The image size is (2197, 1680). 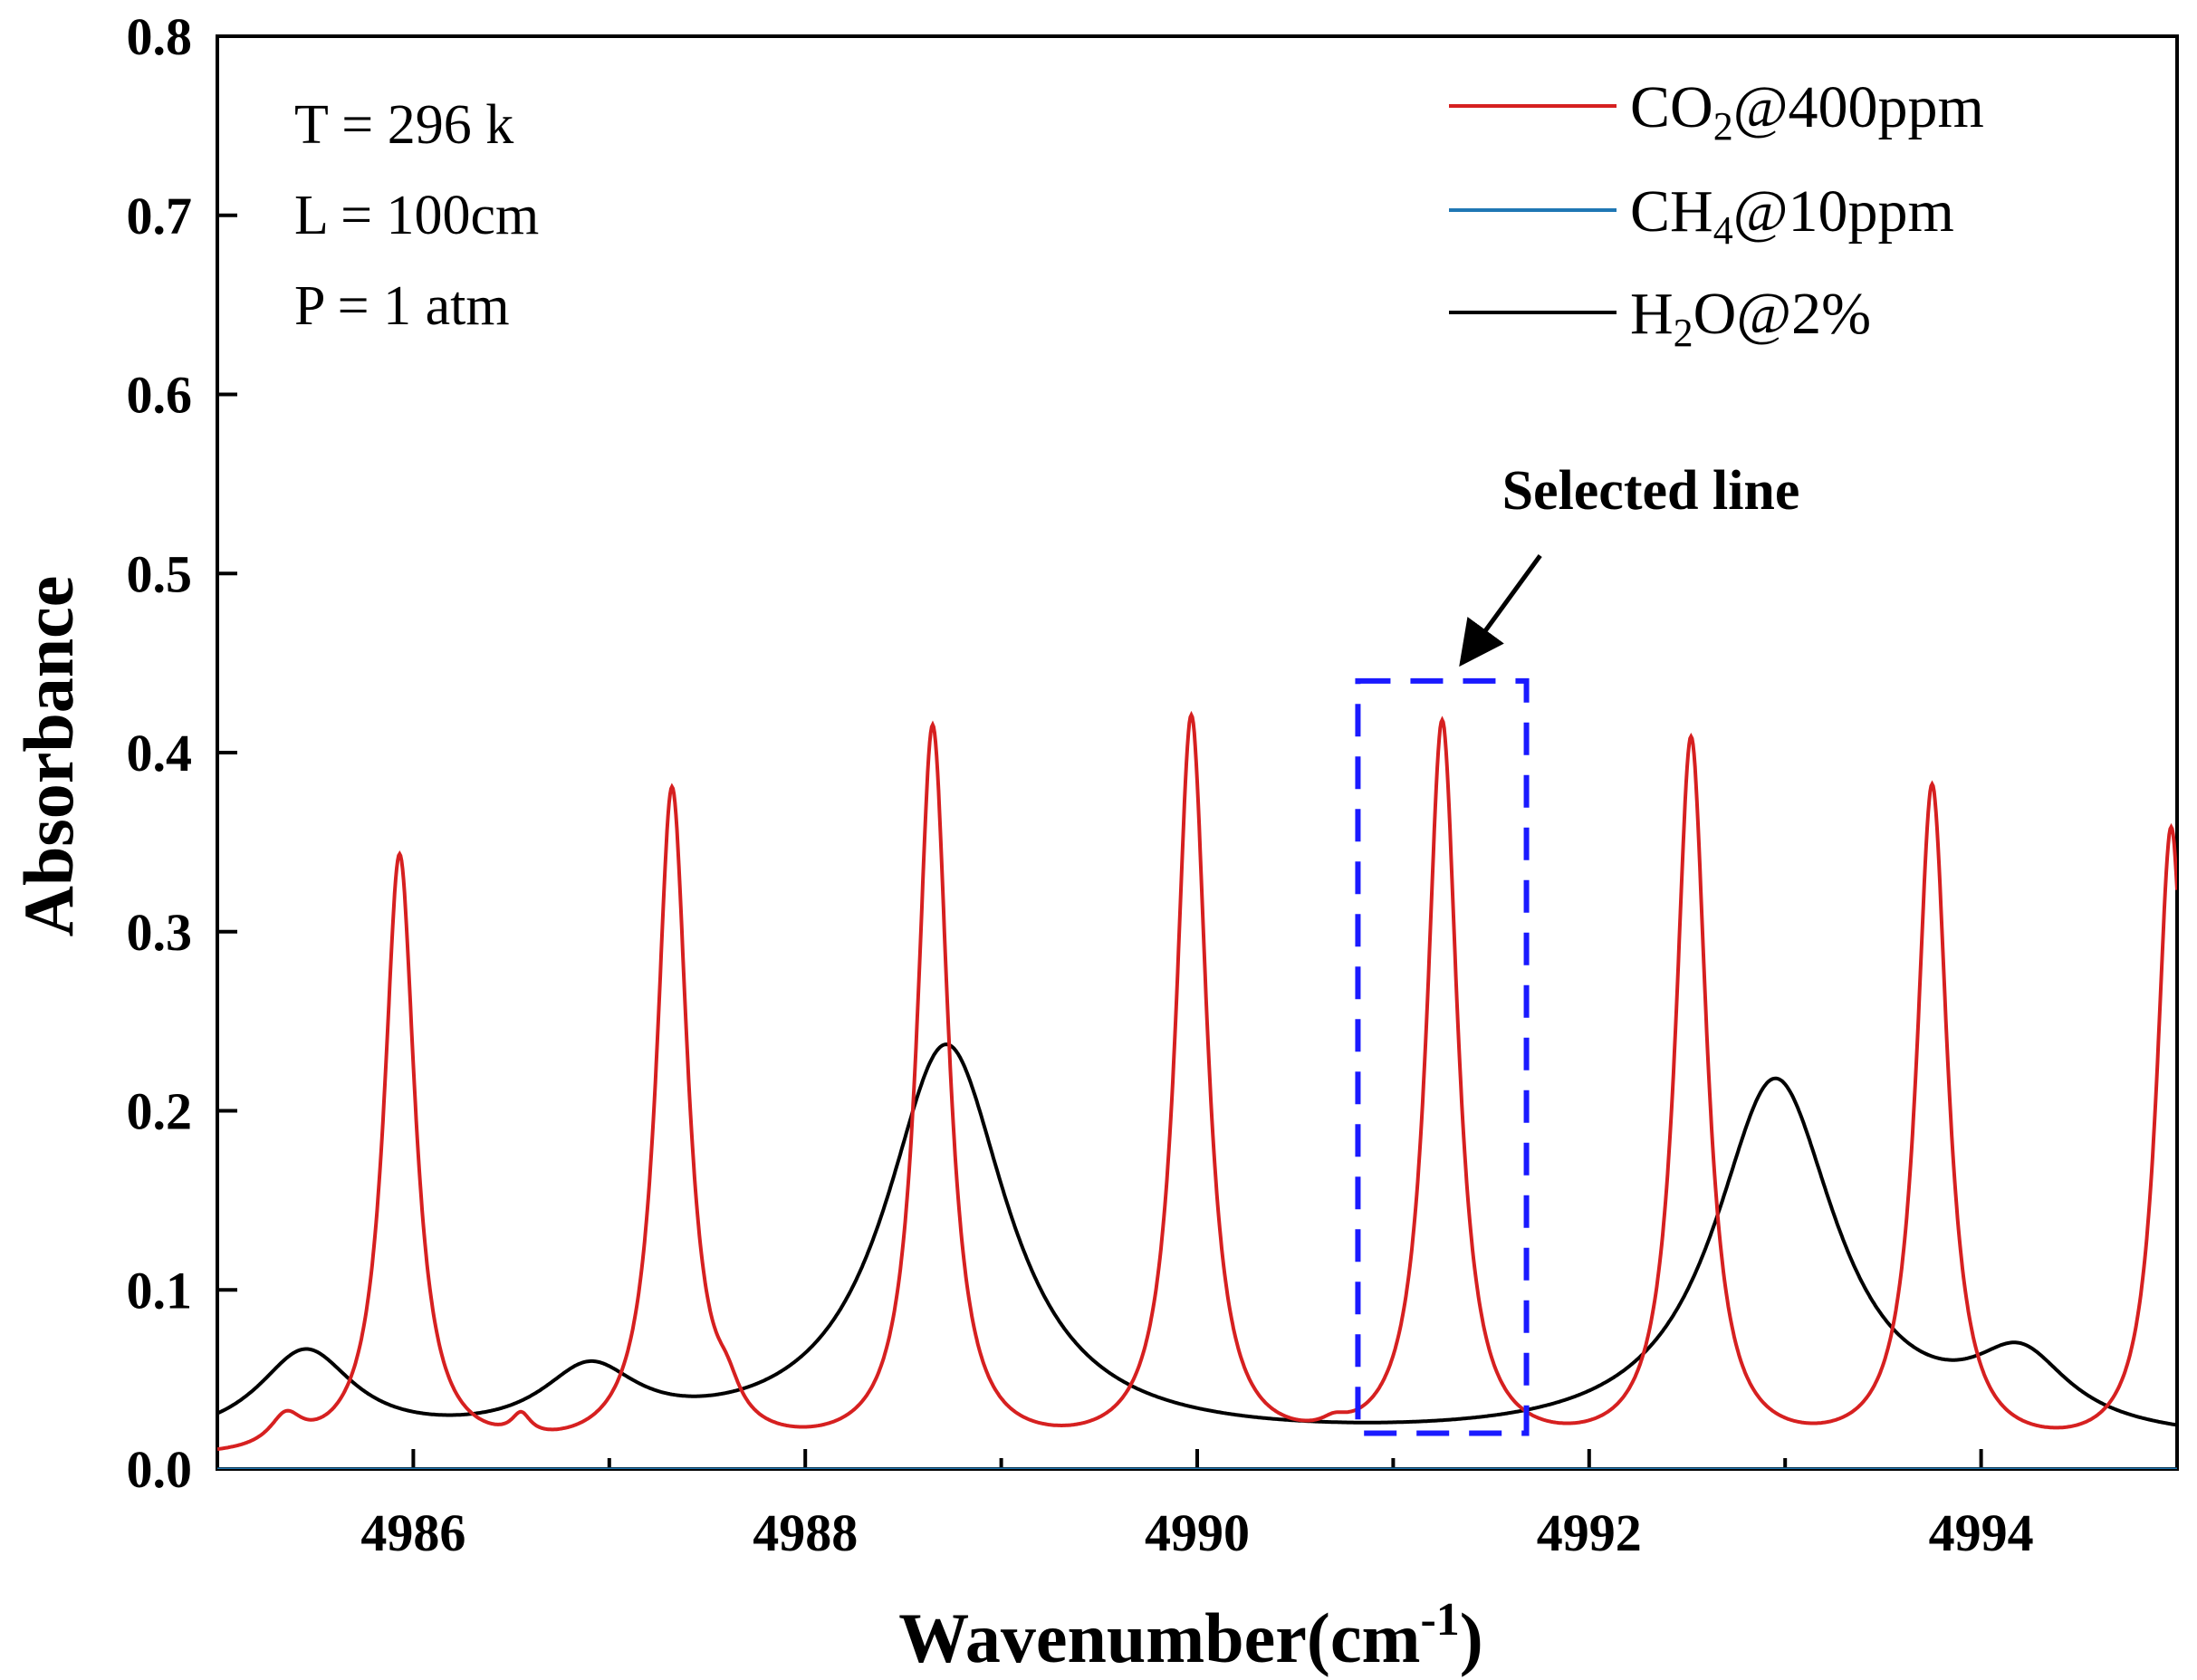 I want to click on x-tick-label: 4992, so click(x=1590, y=1532).